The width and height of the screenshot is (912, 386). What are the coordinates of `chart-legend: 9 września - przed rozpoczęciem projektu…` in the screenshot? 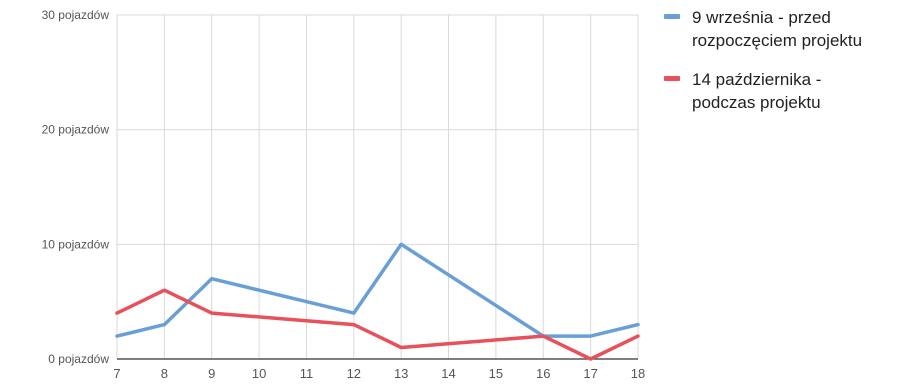 It's located at (784, 68).